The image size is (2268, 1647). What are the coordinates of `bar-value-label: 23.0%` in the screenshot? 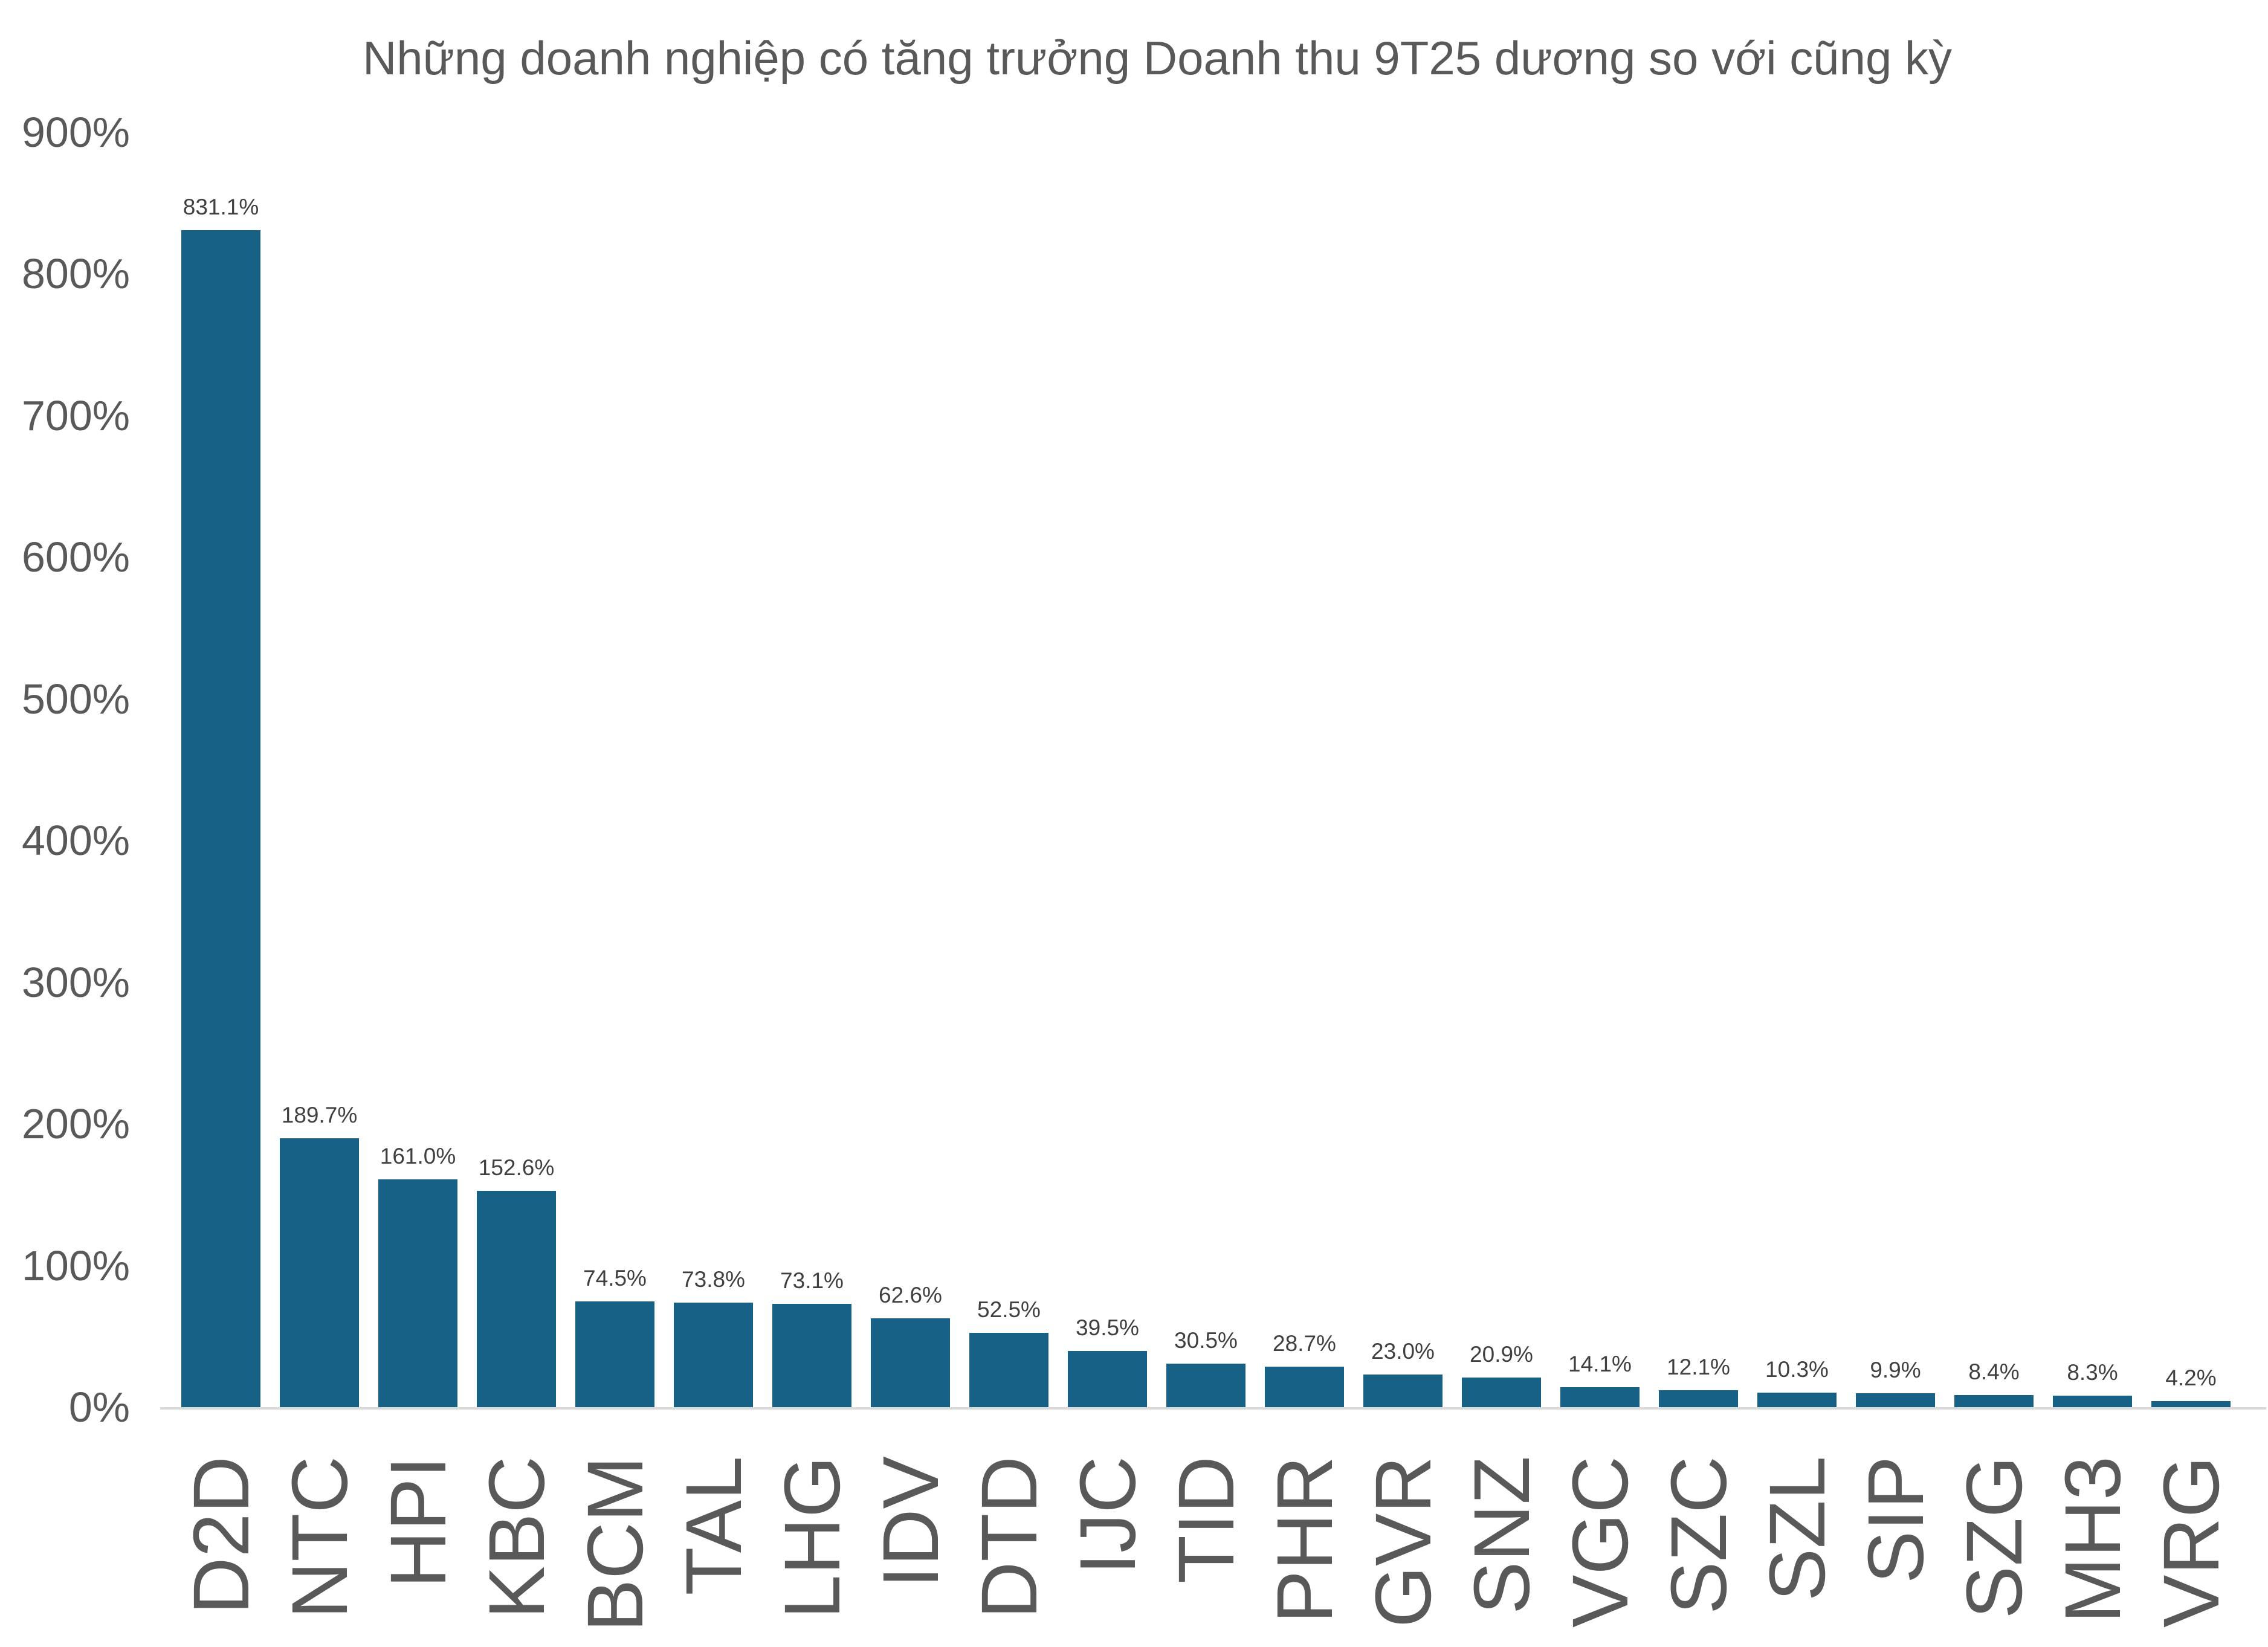 It's located at (1403, 1351).